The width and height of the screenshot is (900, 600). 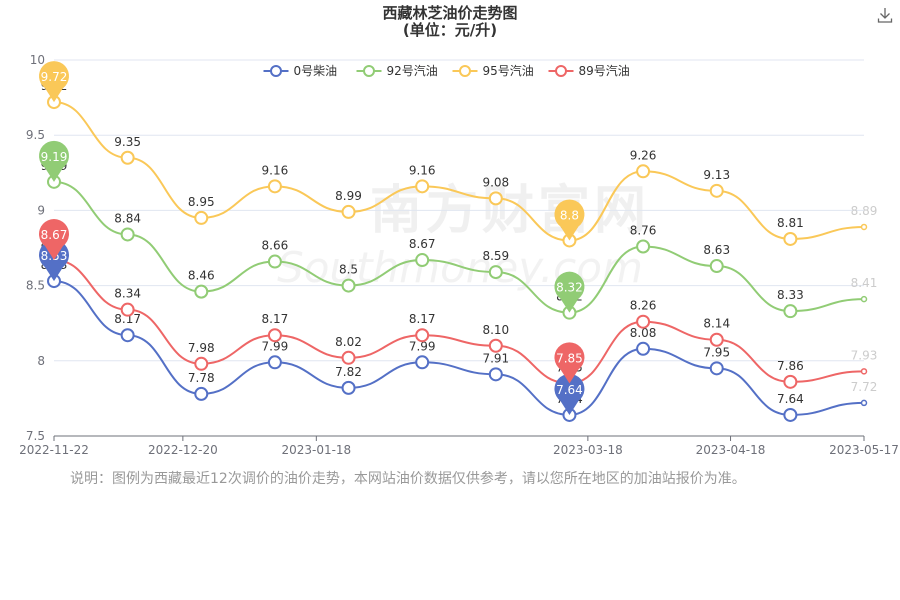 What do you see at coordinates (35, 286) in the screenshot?
I see `y-tick-label: 8.5` at bounding box center [35, 286].